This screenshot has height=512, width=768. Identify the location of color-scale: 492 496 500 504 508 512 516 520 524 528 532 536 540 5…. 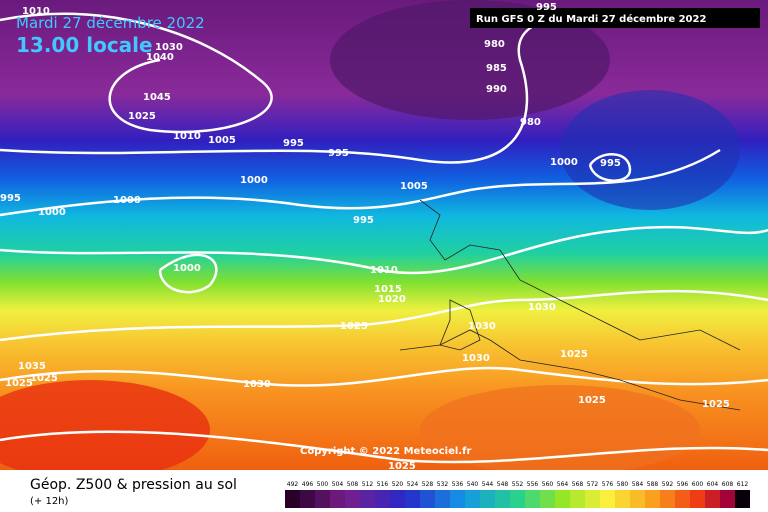
(517, 494).